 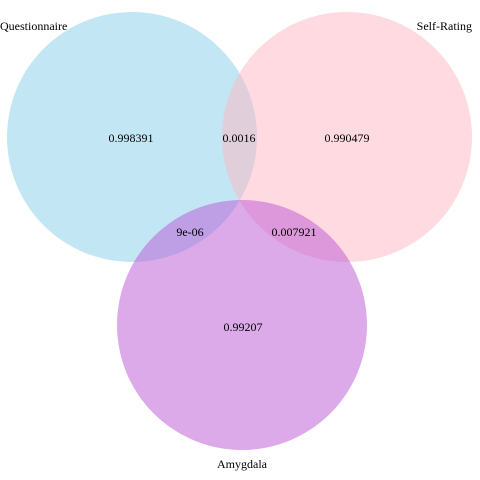 What do you see at coordinates (242, 464) in the screenshot?
I see `set-label-amygdala: Amygdala` at bounding box center [242, 464].